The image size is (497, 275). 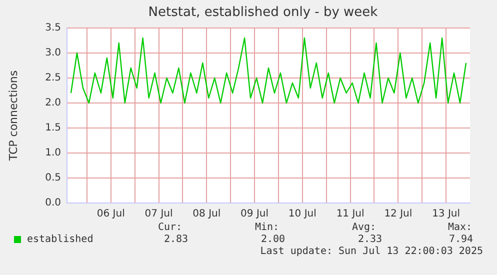 I want to click on x-tick-label: 13 Jul, so click(x=446, y=214).